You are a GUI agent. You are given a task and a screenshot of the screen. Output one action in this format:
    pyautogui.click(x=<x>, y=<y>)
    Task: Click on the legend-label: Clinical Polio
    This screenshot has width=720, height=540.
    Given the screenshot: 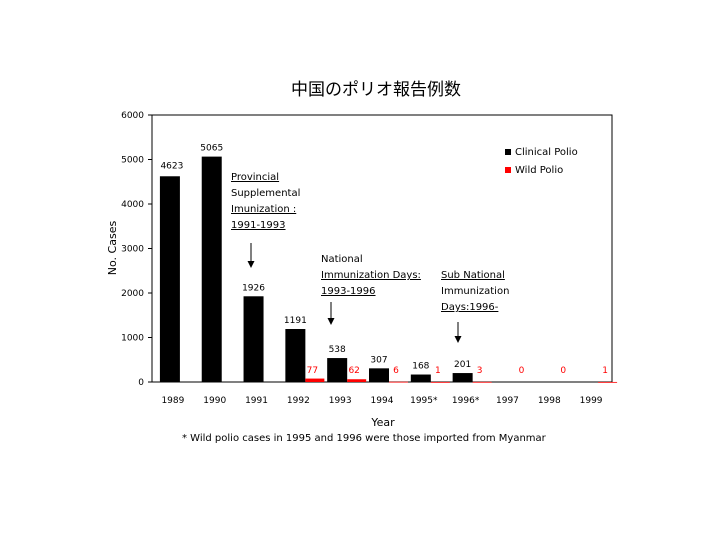 What is the action you would take?
    pyautogui.click(x=546, y=152)
    